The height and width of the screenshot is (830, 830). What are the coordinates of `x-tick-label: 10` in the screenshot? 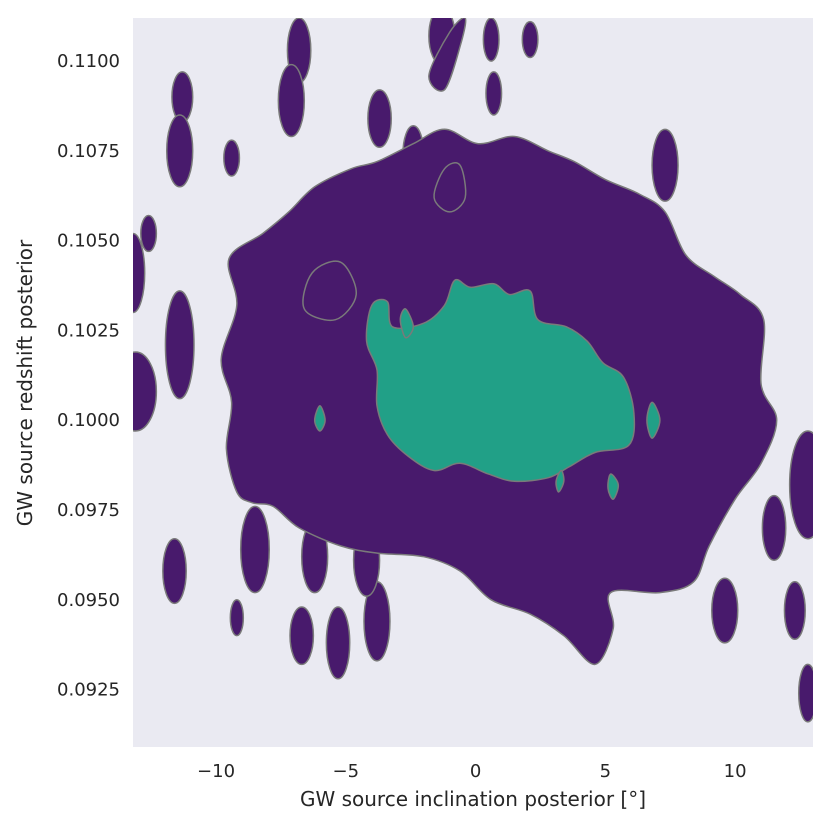 It's located at (735, 771).